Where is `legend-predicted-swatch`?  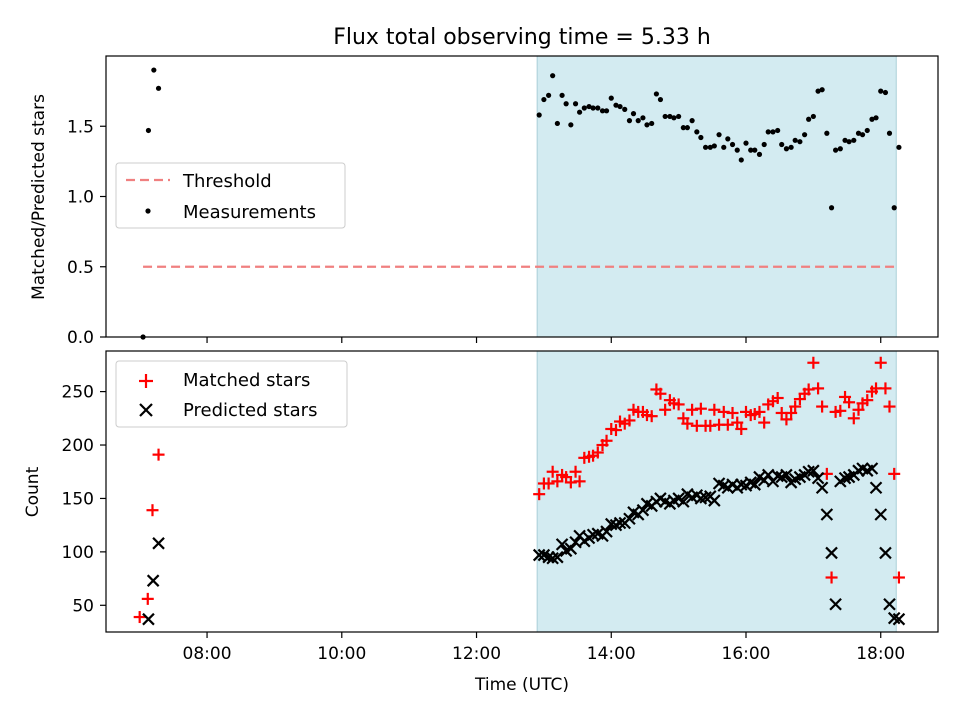
legend-predicted-swatch is located at coordinates (146, 410).